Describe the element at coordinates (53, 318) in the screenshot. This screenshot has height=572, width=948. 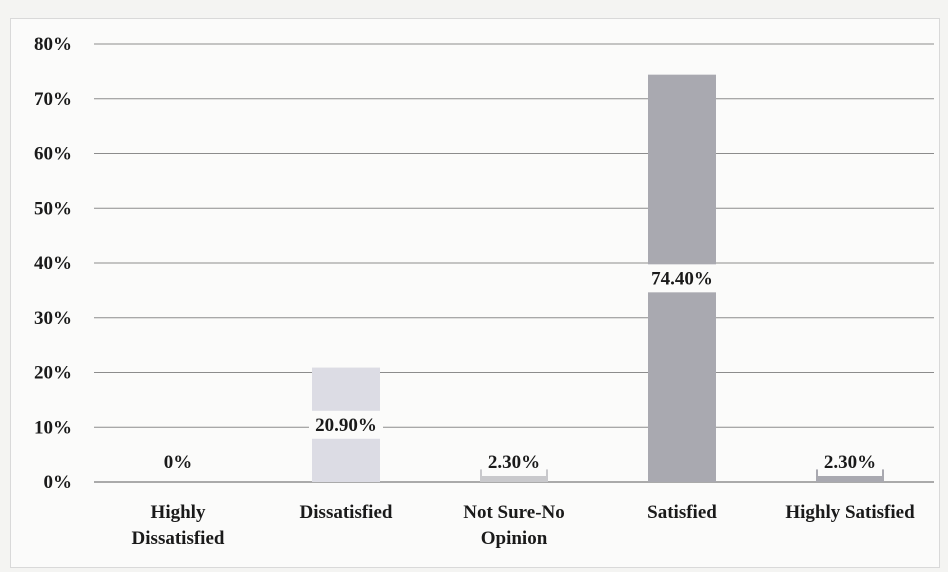
I see `y-tick-label: 30%` at that location.